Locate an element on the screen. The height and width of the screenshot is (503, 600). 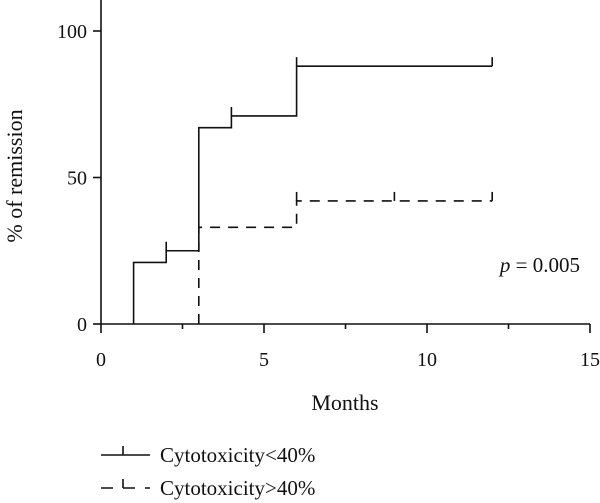
legend-label: Cytotoxicity<40% is located at coordinates (237, 455).